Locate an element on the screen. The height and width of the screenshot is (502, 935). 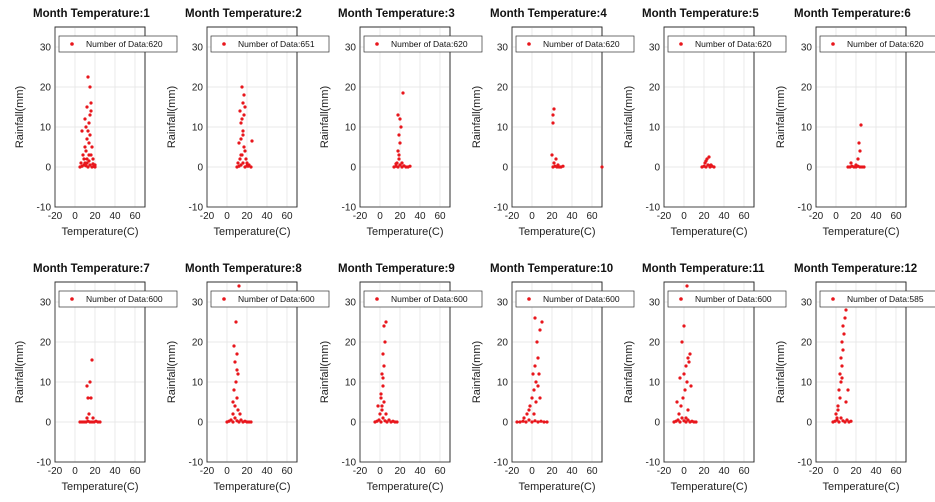
y-tick-label: 10 is located at coordinates (655, 383).